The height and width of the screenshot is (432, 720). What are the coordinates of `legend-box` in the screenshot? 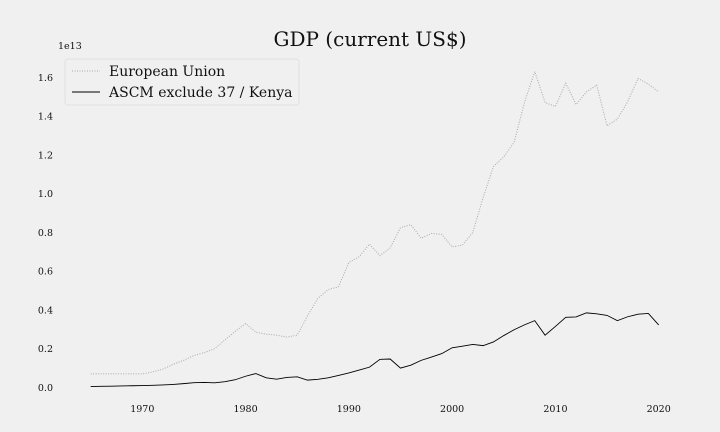 It's located at (182, 82).